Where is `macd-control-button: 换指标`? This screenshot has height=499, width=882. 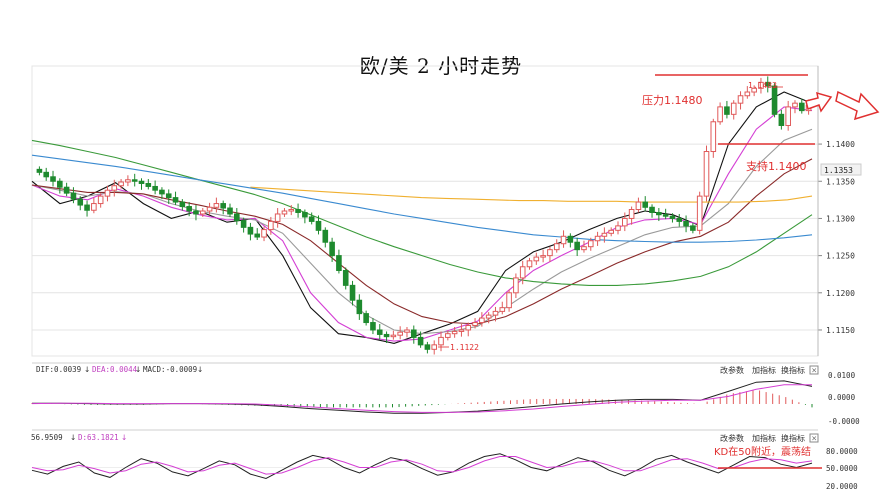 macd-control-button: 换指标 is located at coordinates (793, 370).